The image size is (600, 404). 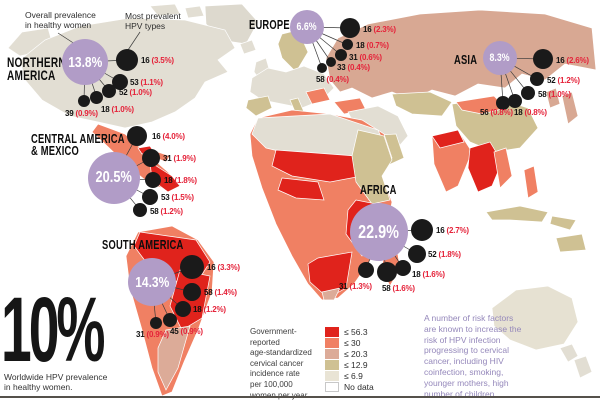 What do you see at coordinates (174, 358) in the screenshot?
I see `map-argentina` at bounding box center [174, 358].